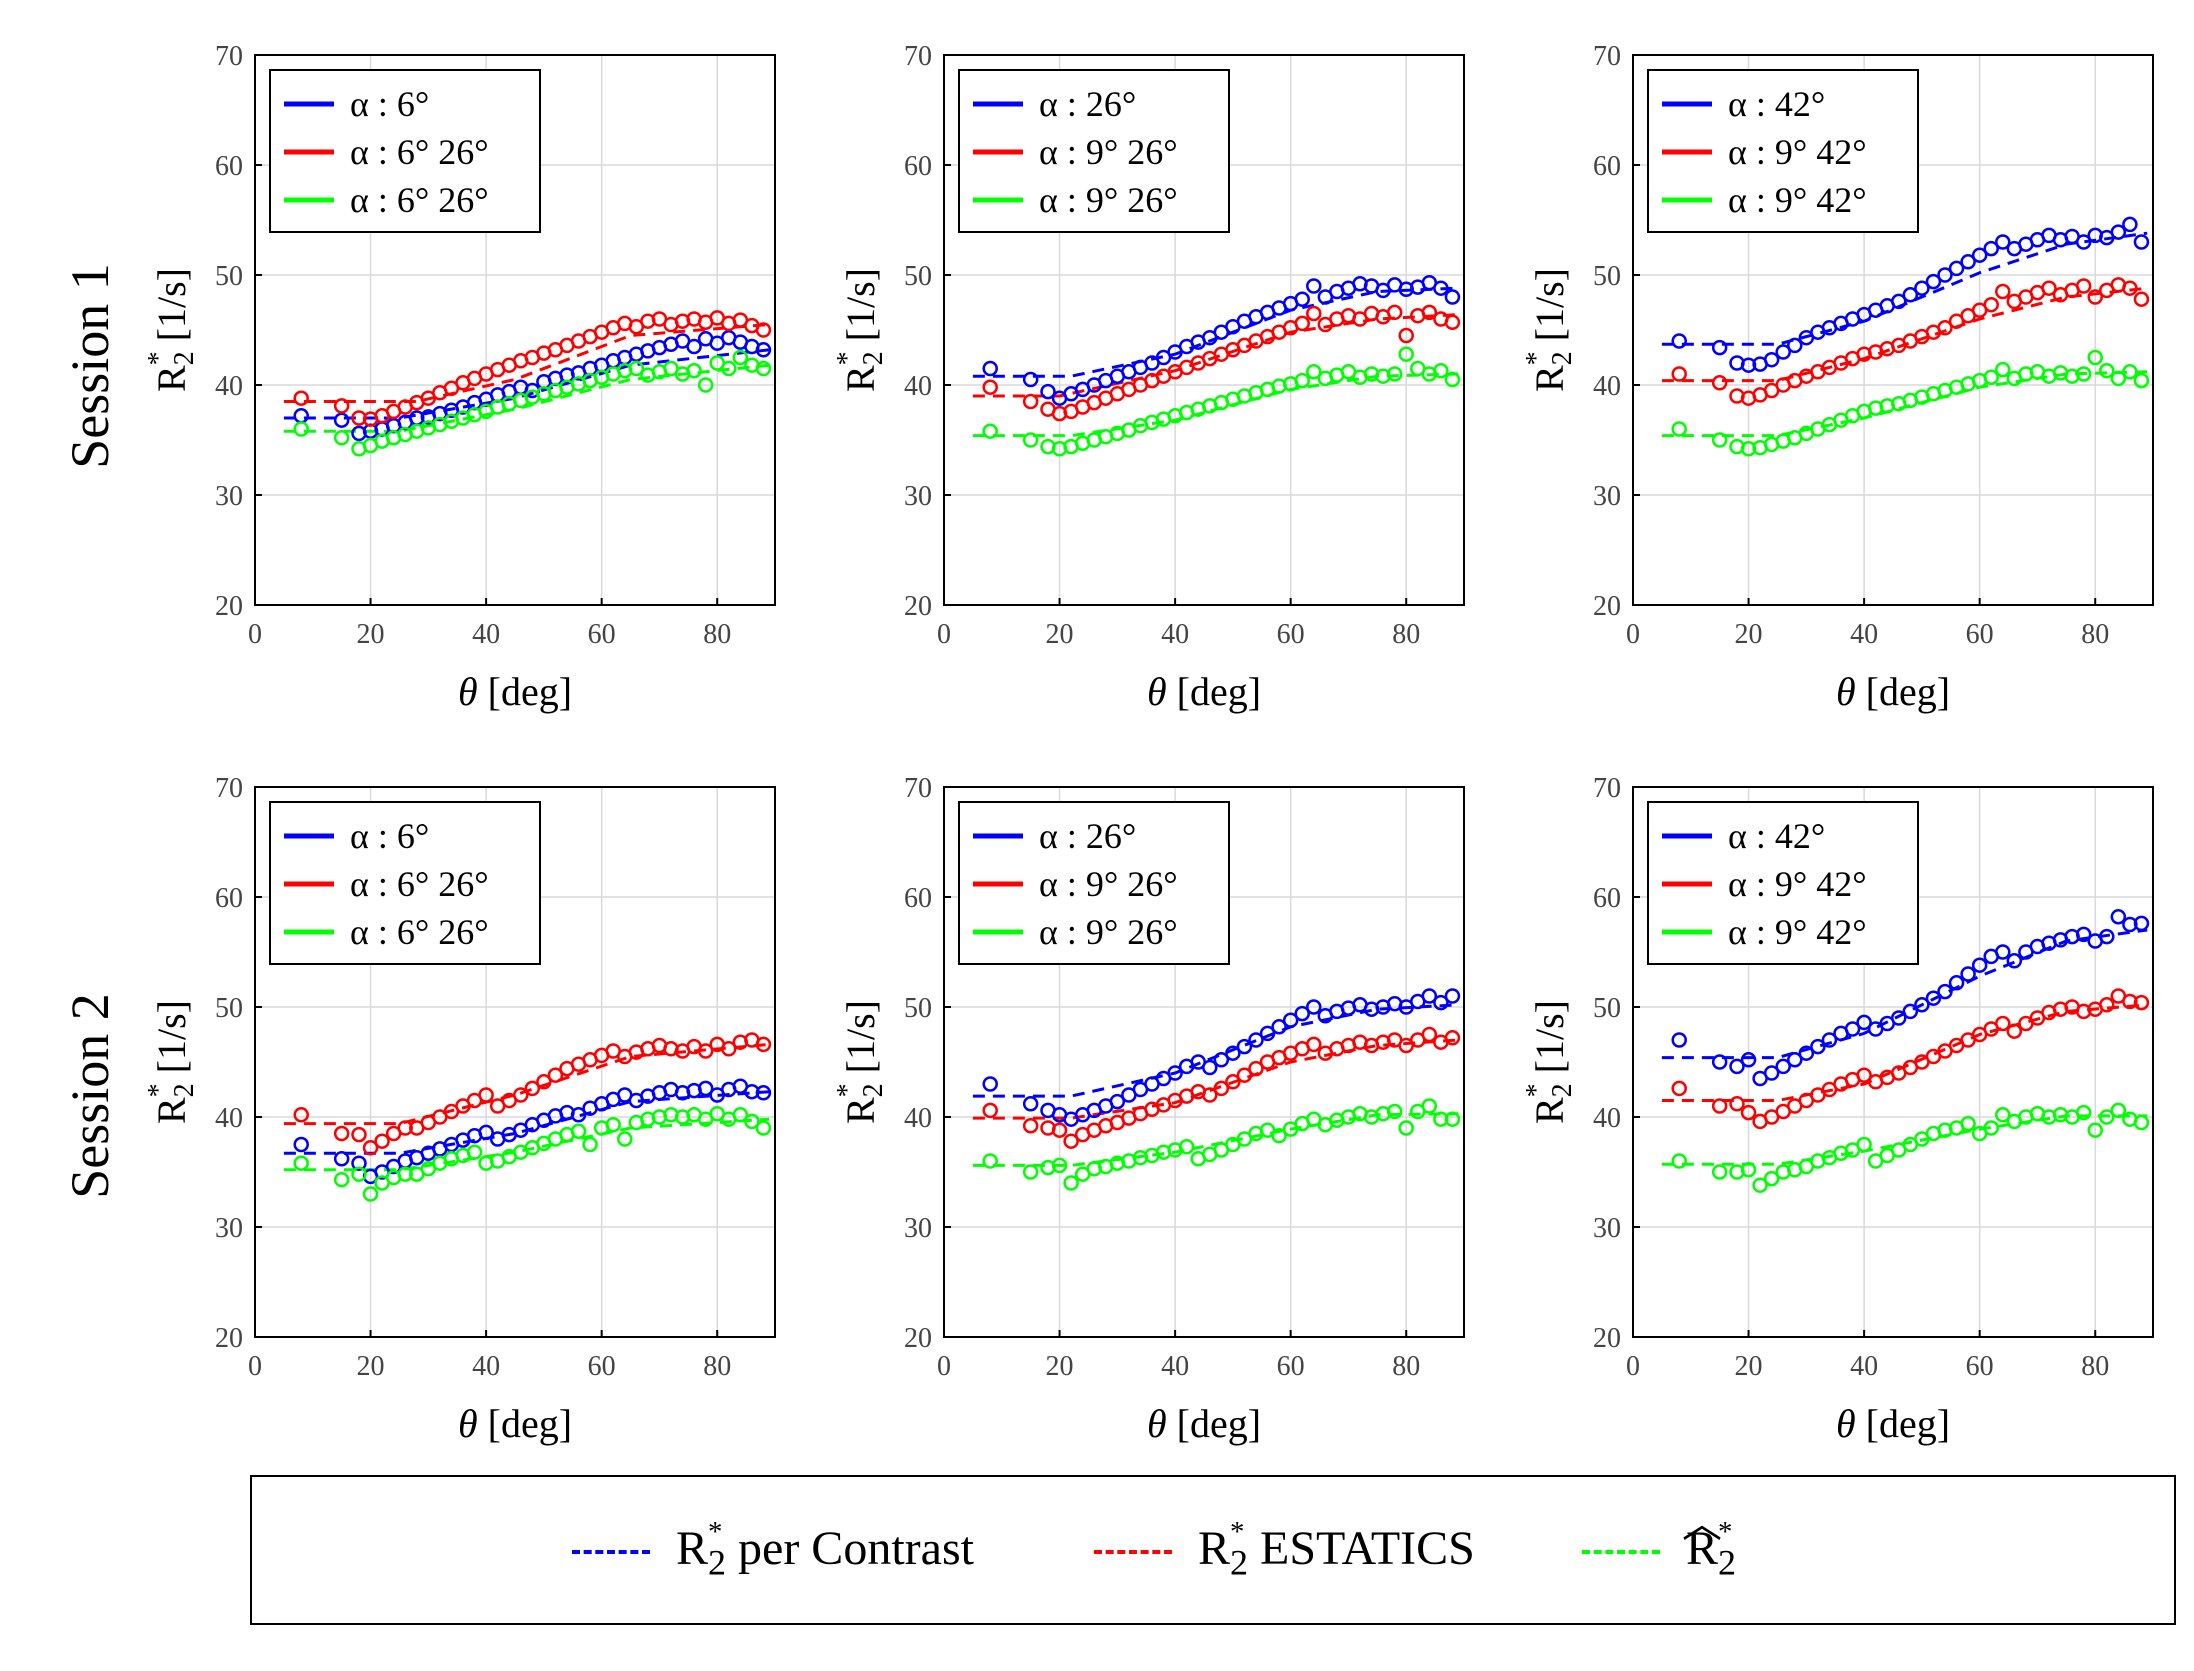  Describe the element at coordinates (1702, 1523) in the screenshot. I see `hat-icon: ︿` at that location.